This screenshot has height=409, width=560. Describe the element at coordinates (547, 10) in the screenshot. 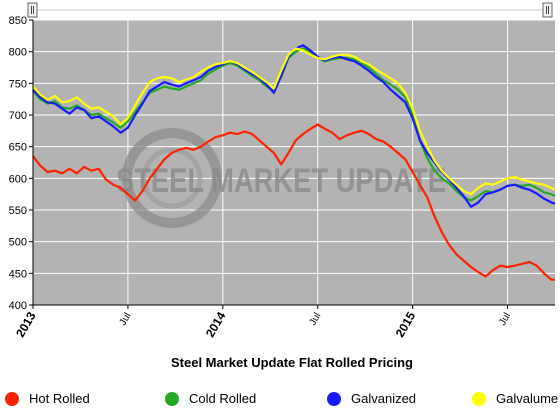

I see `range-handle-right` at that location.